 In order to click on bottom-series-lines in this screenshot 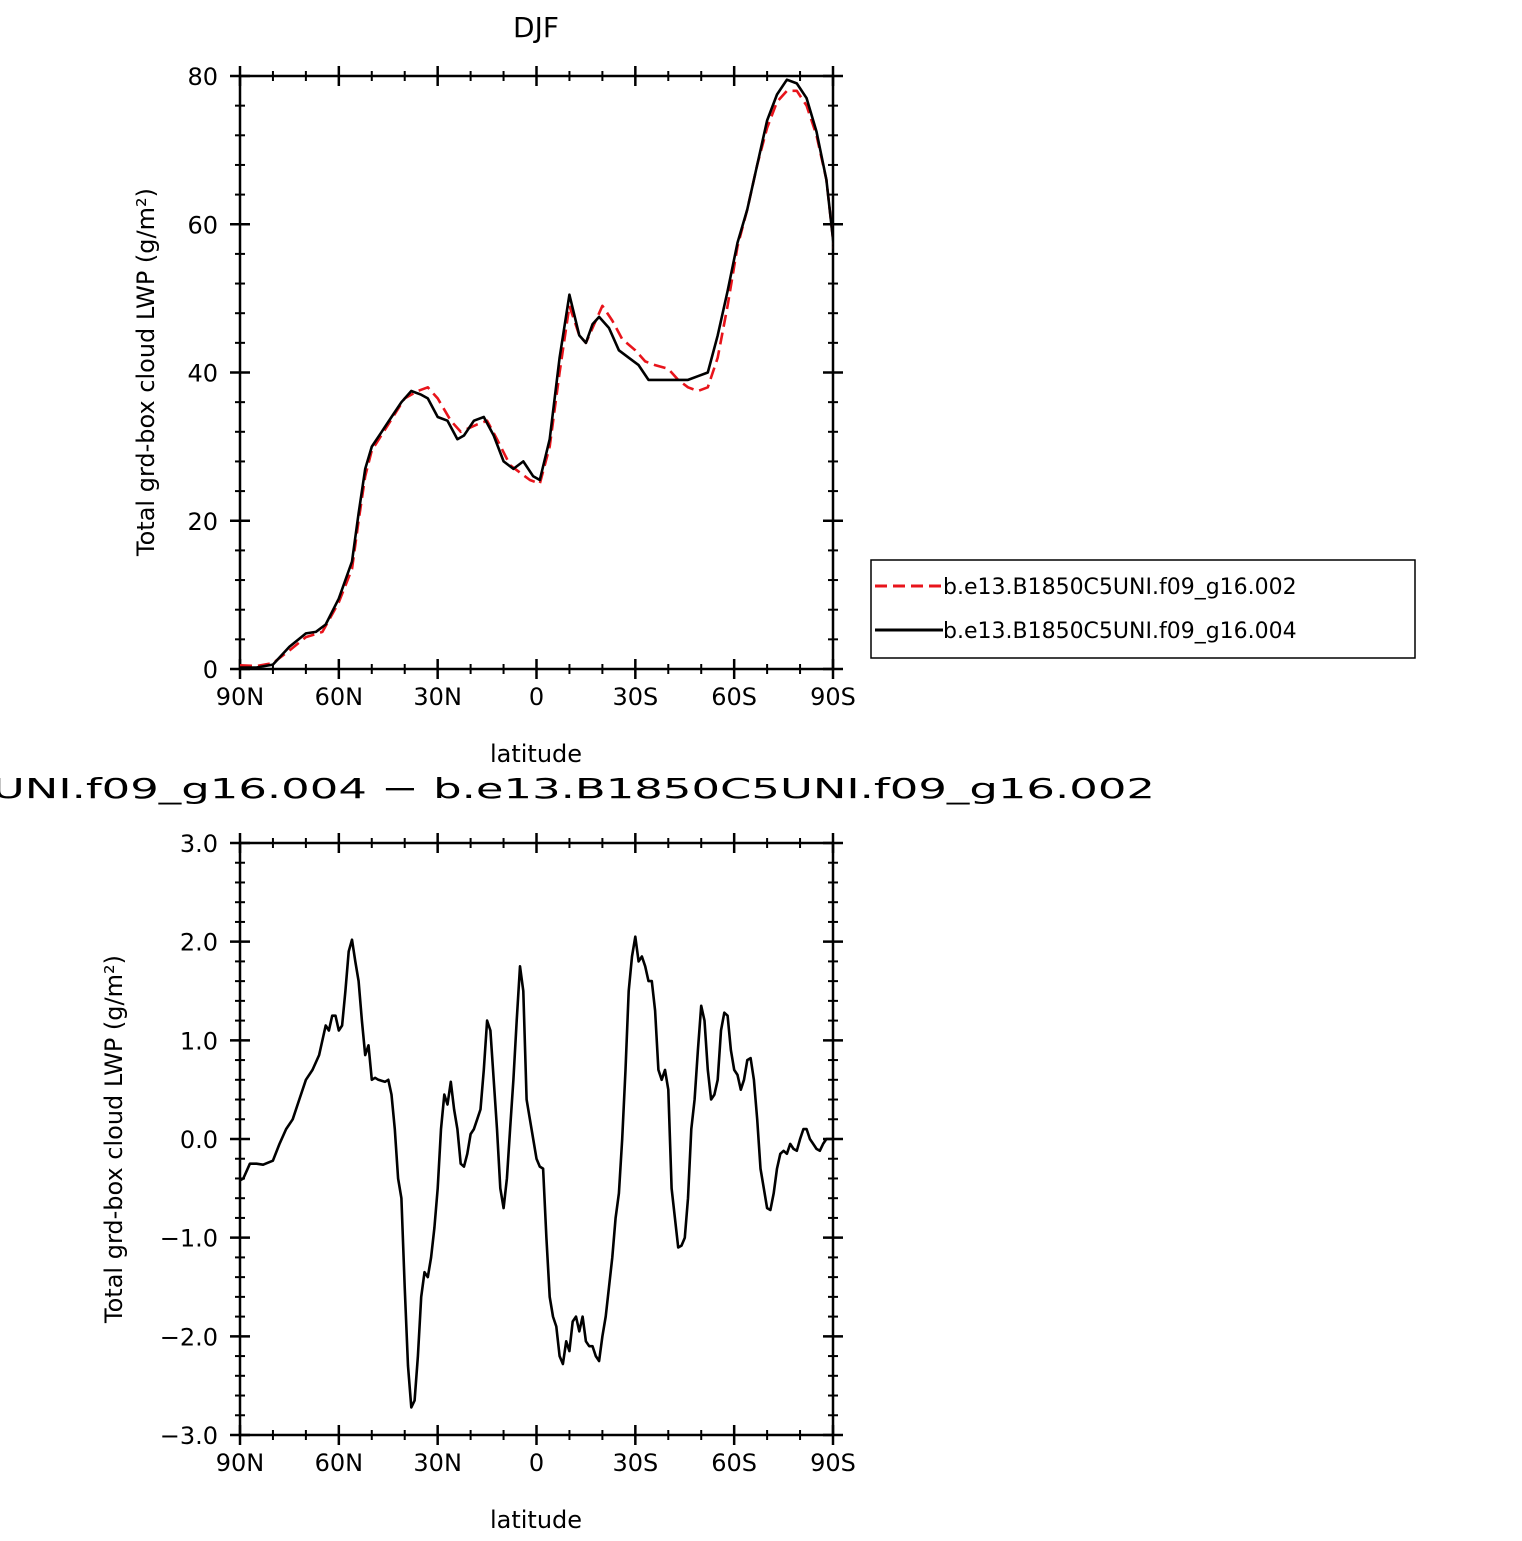, I will do `click(536, 1172)`.